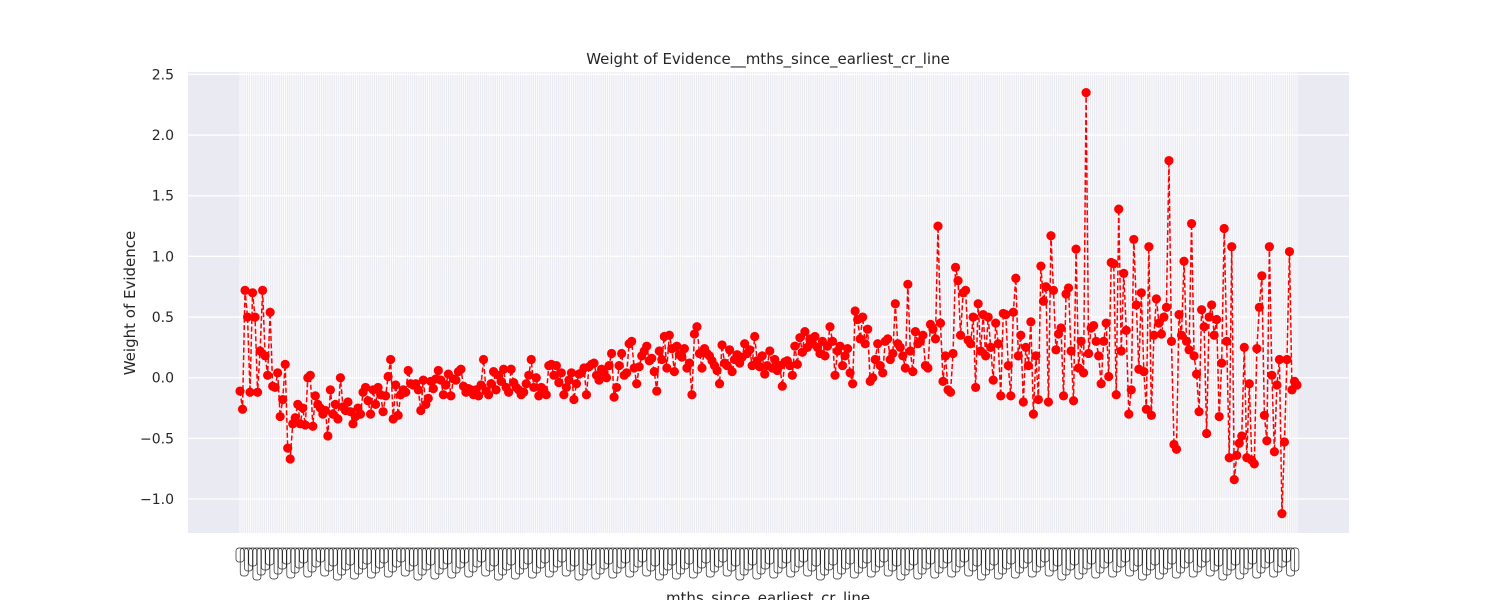  Describe the element at coordinates (163, 379) in the screenshot. I see `y-tick-label: 0.0` at that location.